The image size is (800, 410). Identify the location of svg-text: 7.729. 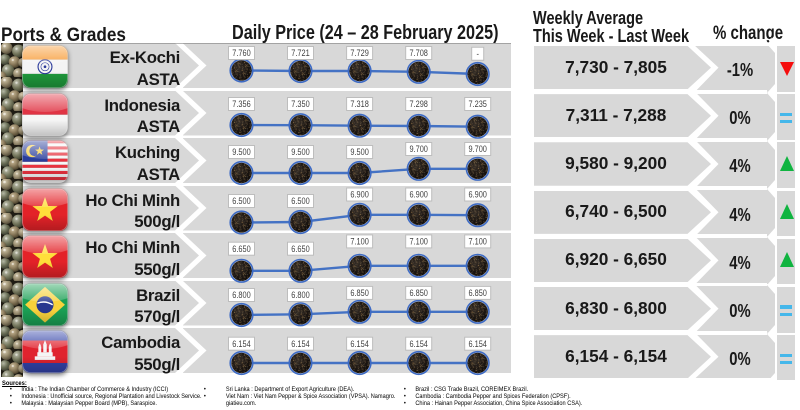
(359, 54).